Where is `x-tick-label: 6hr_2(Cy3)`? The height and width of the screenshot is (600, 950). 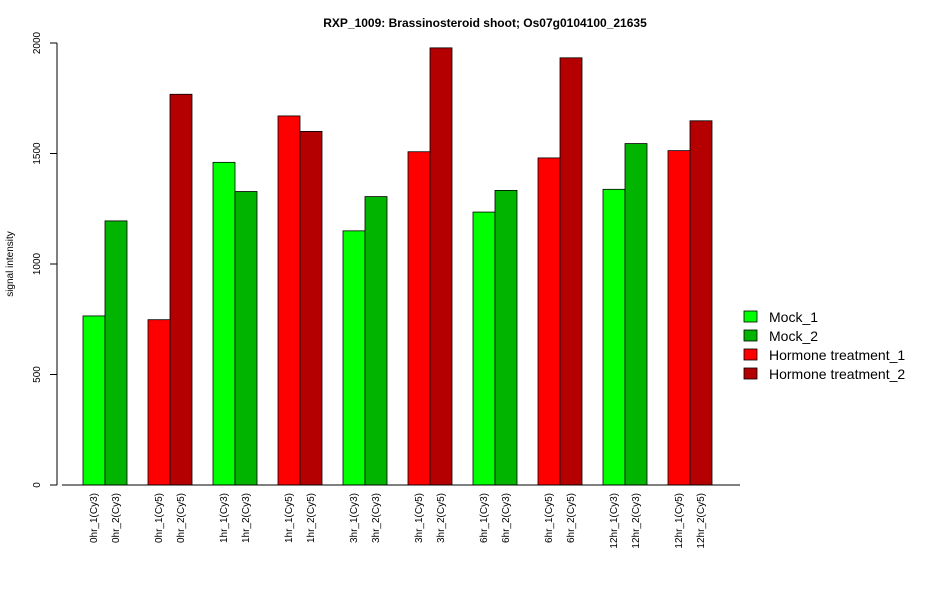 x-tick-label: 6hr_2(Cy3) is located at coordinates (506, 518).